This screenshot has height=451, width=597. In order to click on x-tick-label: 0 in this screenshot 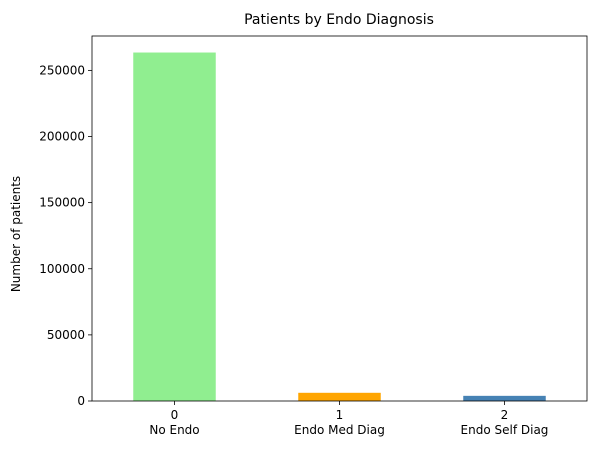, I will do `click(175, 415)`.